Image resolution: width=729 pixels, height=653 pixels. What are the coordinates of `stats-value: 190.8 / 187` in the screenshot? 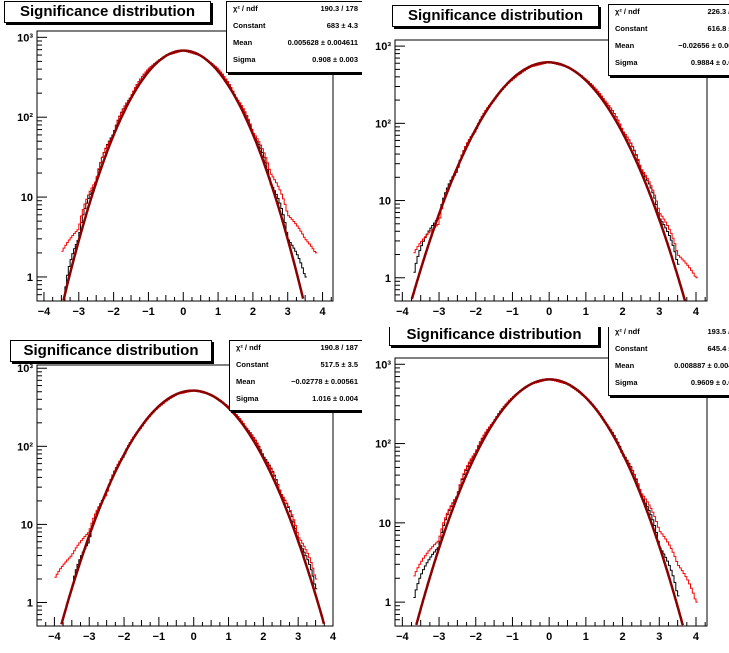 It's located at (339, 347).